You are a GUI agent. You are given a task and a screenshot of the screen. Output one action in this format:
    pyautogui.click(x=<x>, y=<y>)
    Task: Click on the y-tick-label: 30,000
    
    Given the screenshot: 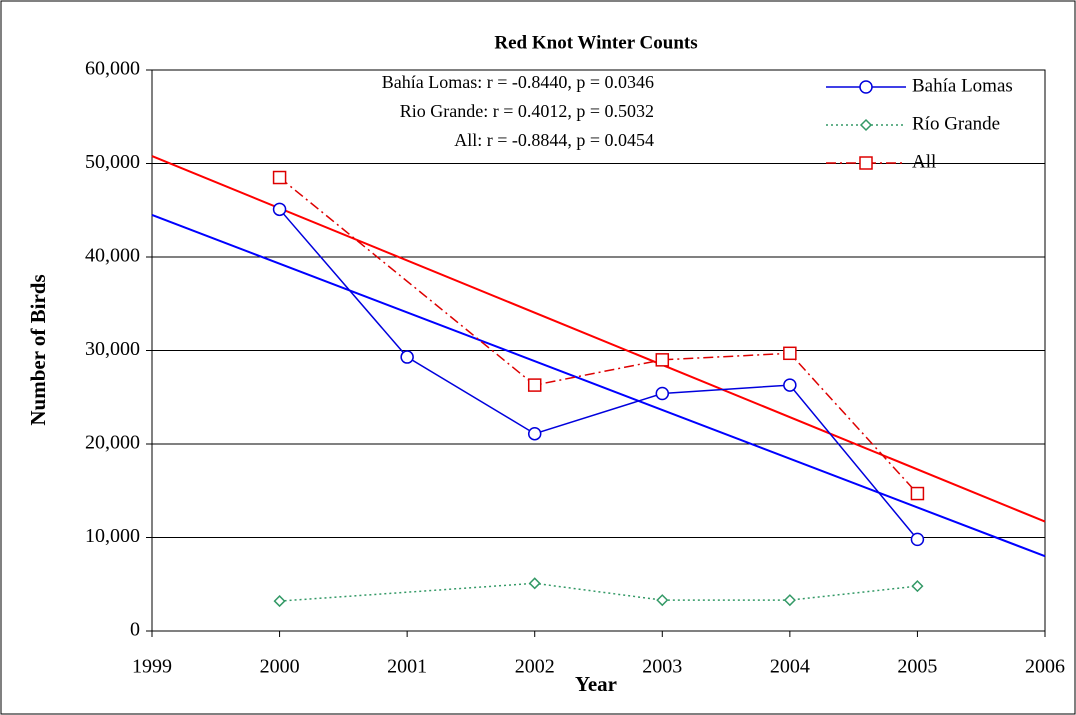 What is the action you would take?
    pyautogui.click(x=112, y=349)
    